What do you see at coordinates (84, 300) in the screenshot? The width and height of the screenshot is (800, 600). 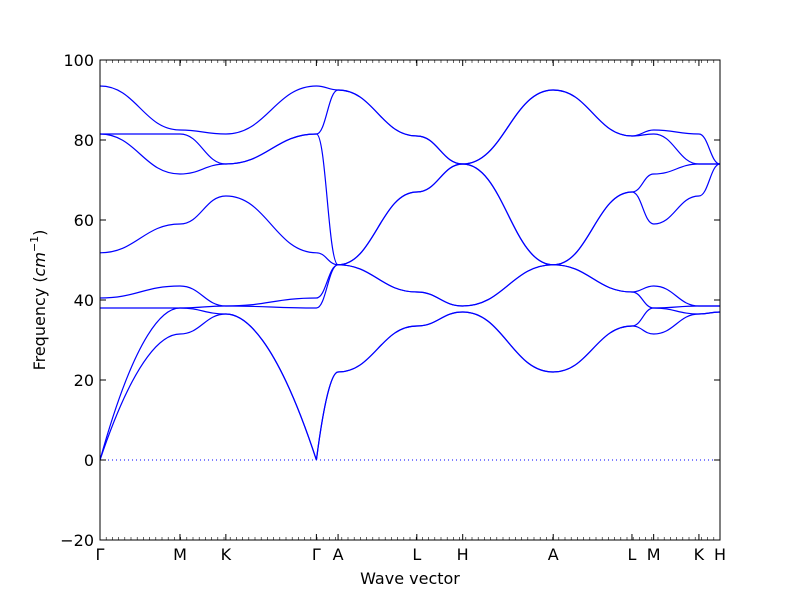 I see `y-tick-label: 40` at bounding box center [84, 300].